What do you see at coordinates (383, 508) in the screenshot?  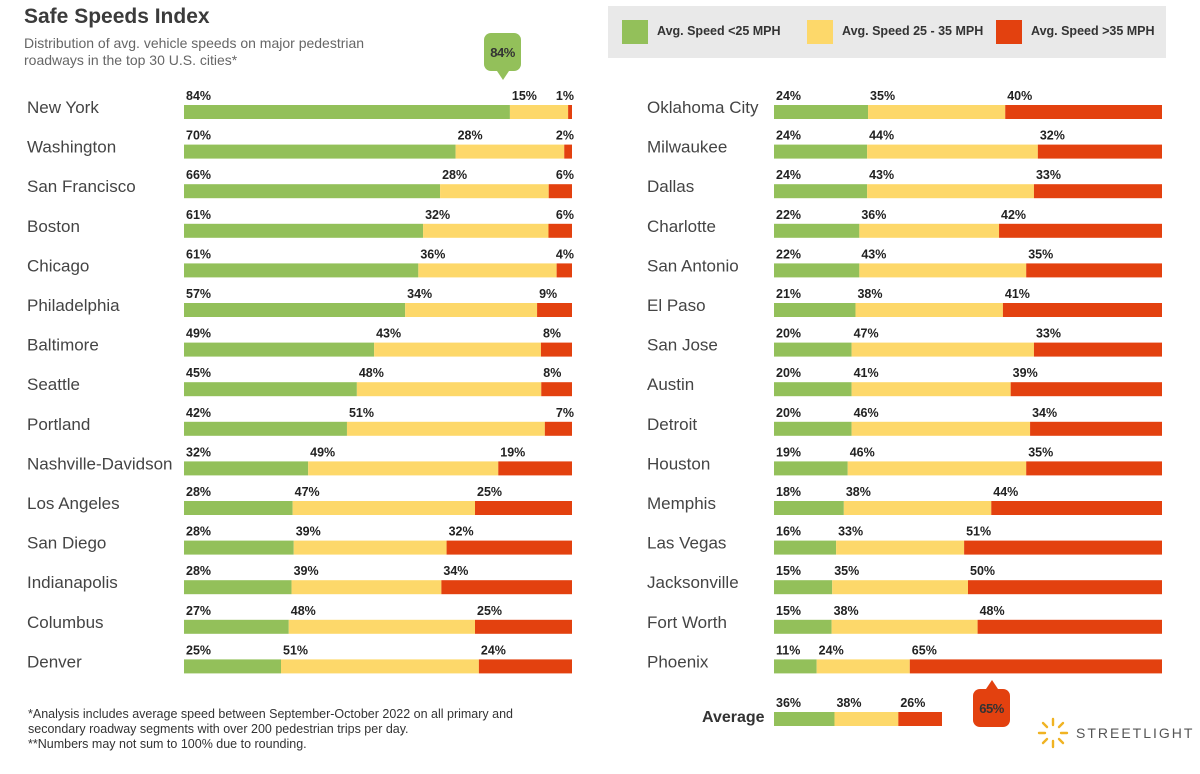 I see `bar-segment-los-angeles` at bounding box center [383, 508].